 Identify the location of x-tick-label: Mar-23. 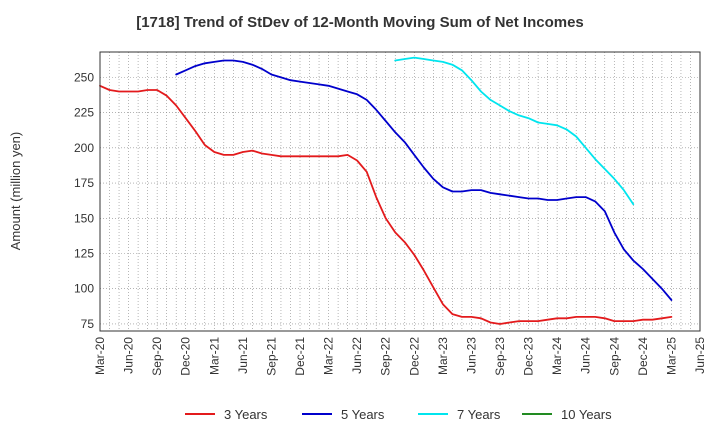
(443, 356).